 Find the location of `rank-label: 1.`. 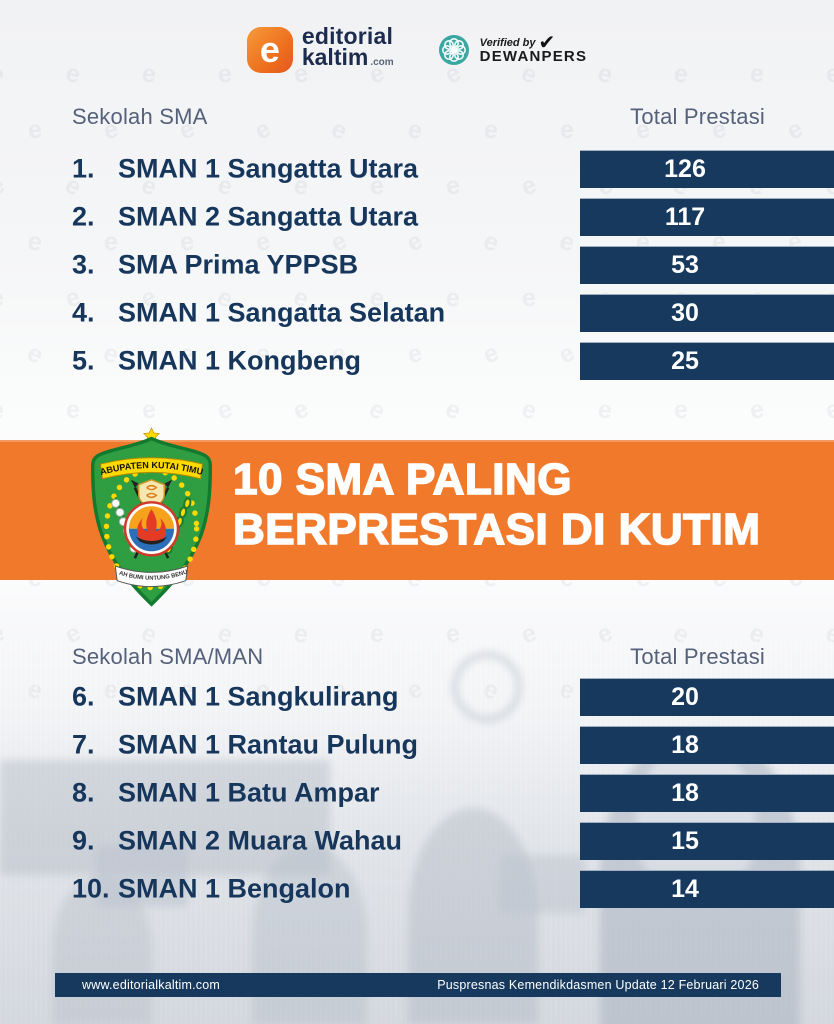

rank-label: 1. is located at coordinates (83, 168).